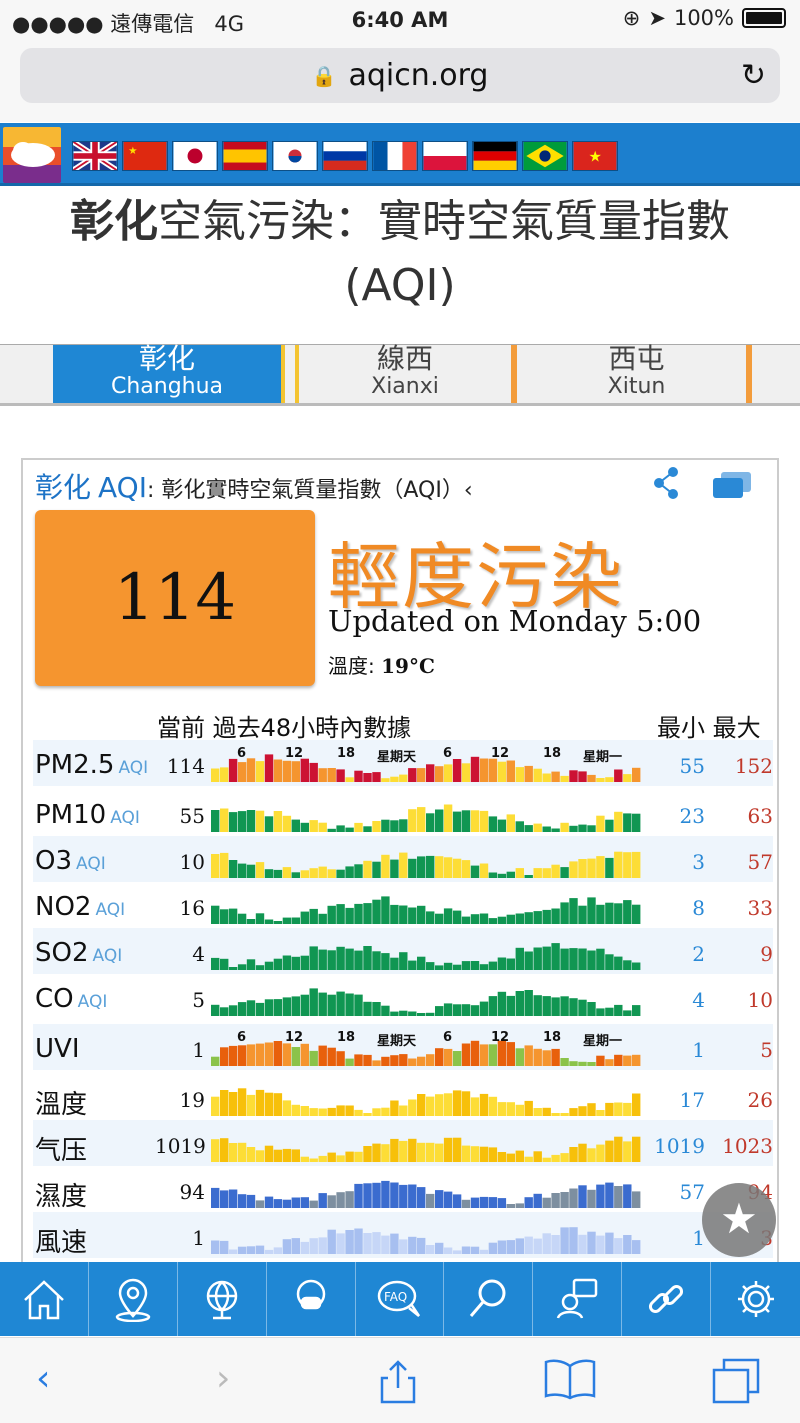  Describe the element at coordinates (43, 1378) in the screenshot. I see `back-icon: ‹` at that location.